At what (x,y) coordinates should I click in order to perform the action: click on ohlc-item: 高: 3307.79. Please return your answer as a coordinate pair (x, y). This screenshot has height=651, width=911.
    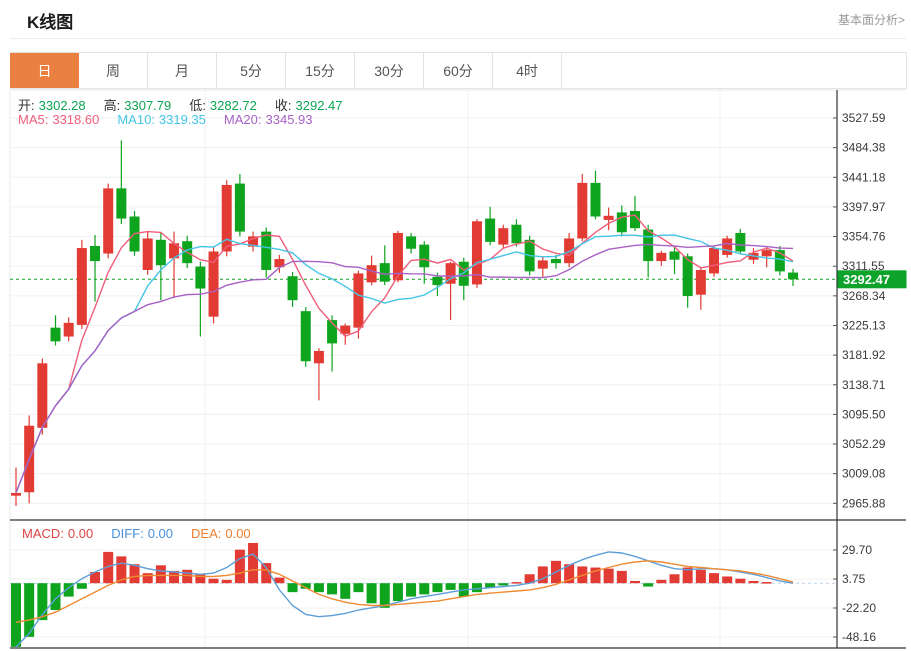
    Looking at the image, I should click on (140, 105).